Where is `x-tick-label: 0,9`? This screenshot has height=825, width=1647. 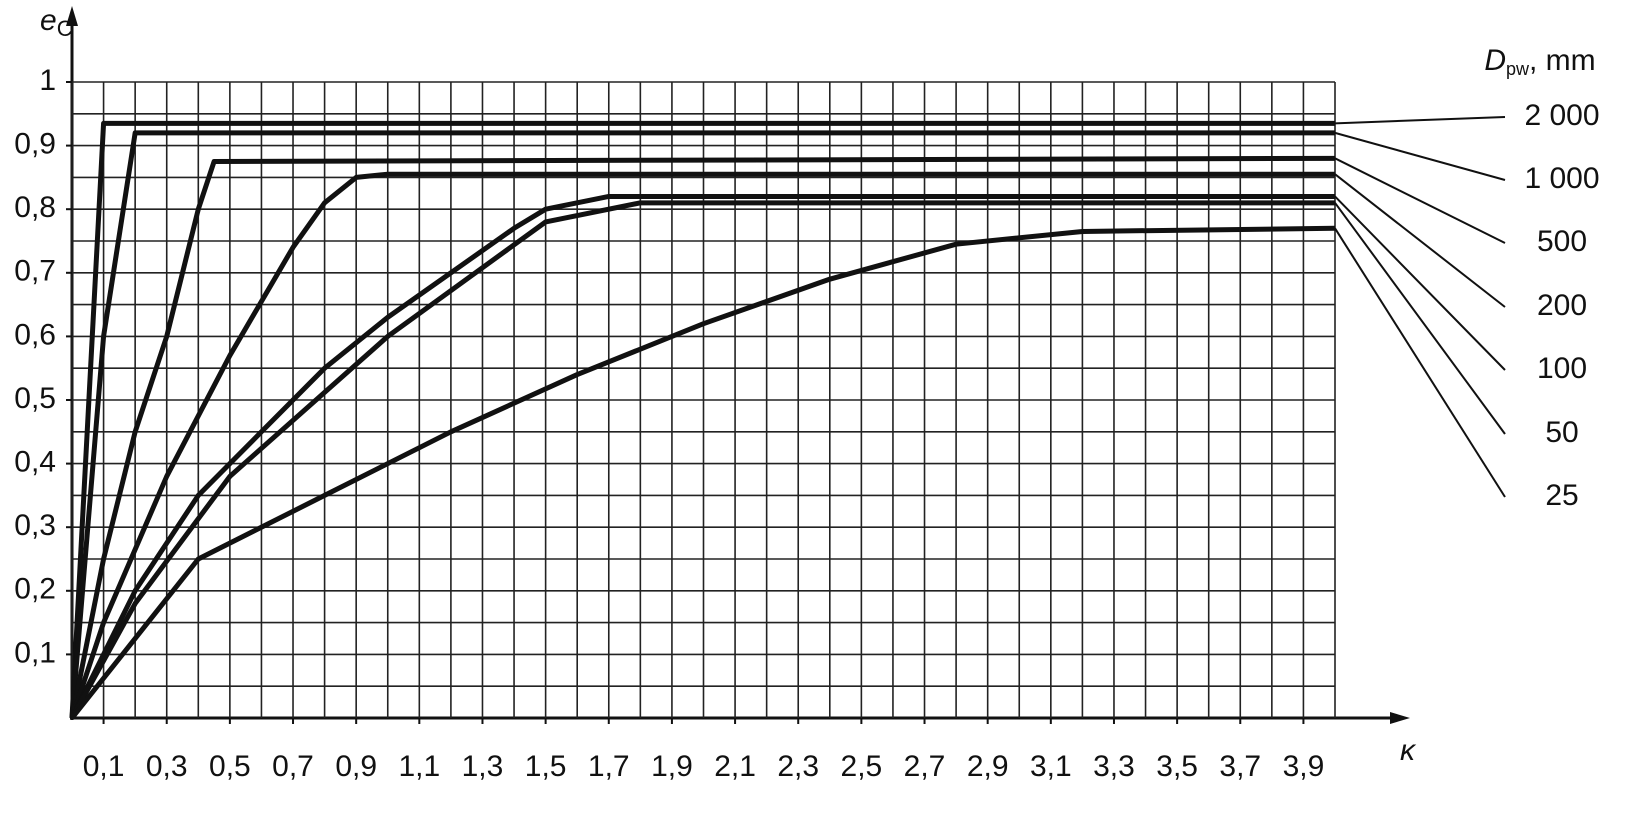 x-tick-label: 0,9 is located at coordinates (356, 766).